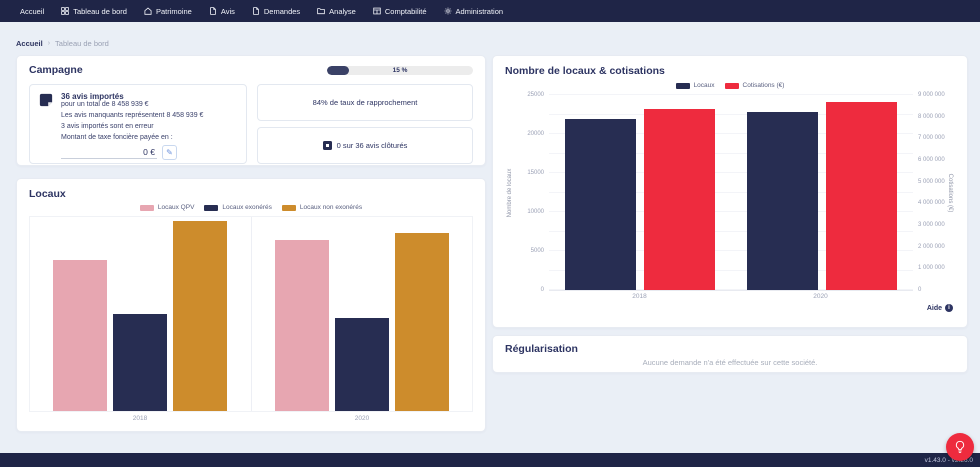  What do you see at coordinates (950, 193) in the screenshot?
I see `right-axis-label: Cotisations (€)` at bounding box center [950, 193].